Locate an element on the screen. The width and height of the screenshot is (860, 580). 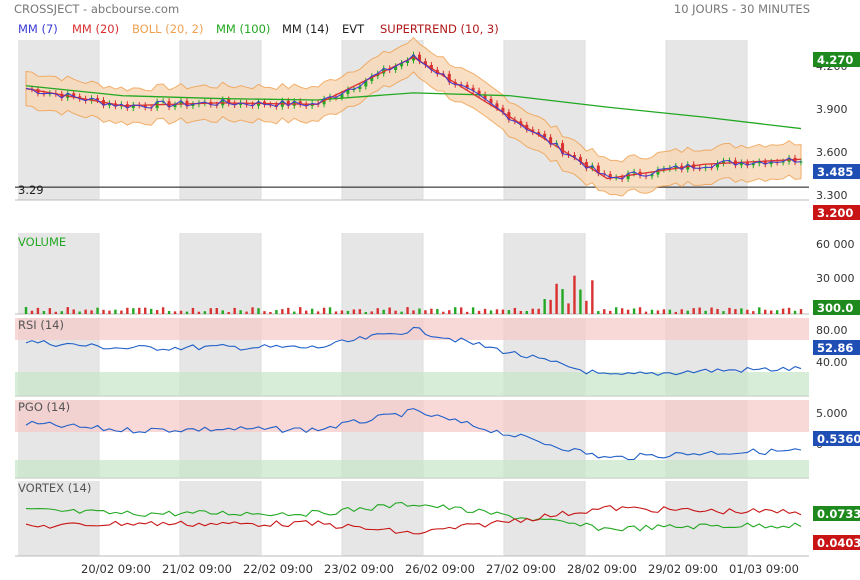
pgo-badge: 0.5360 is located at coordinates (836, 438).